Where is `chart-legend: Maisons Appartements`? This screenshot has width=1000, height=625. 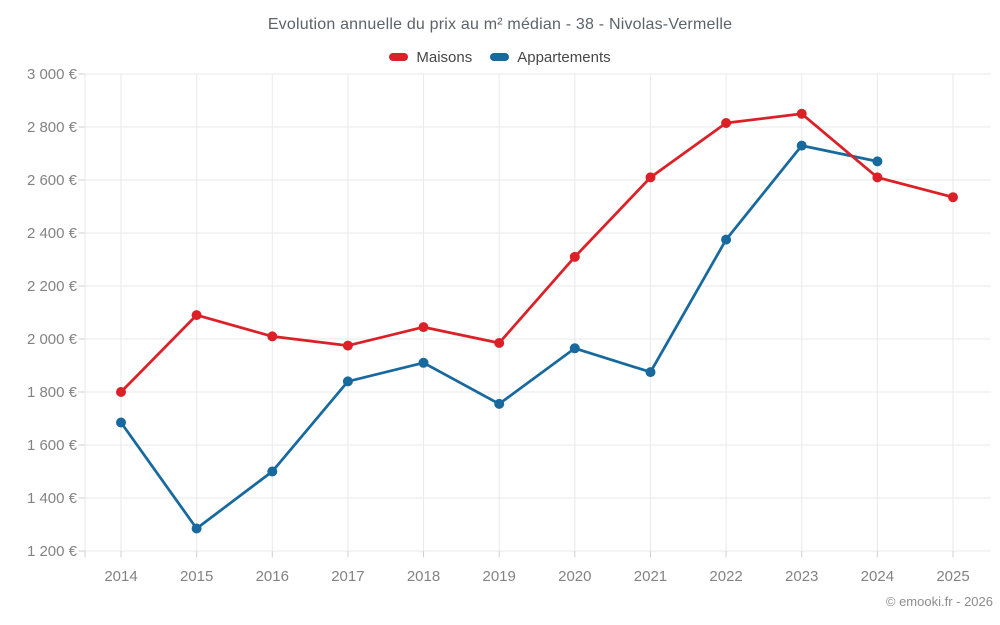 chart-legend: Maisons Appartements is located at coordinates (500, 57).